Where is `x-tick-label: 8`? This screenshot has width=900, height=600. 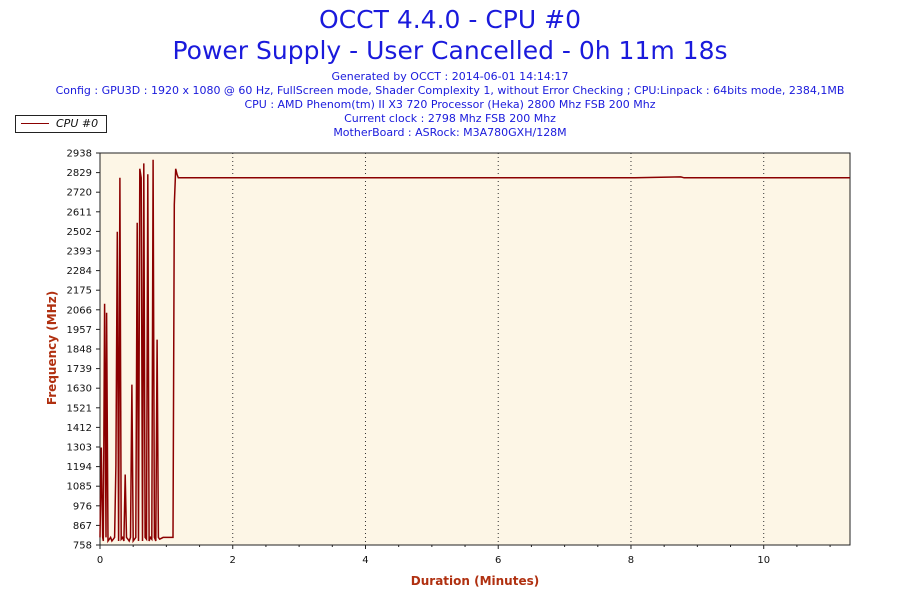
x-tick-label: 8 is located at coordinates (631, 560).